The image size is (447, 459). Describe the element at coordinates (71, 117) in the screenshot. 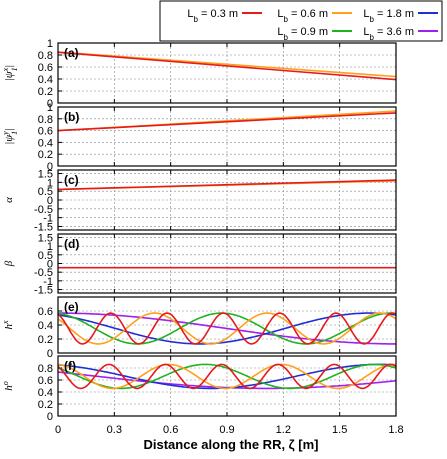

I see `panel-label: (b)` at that location.